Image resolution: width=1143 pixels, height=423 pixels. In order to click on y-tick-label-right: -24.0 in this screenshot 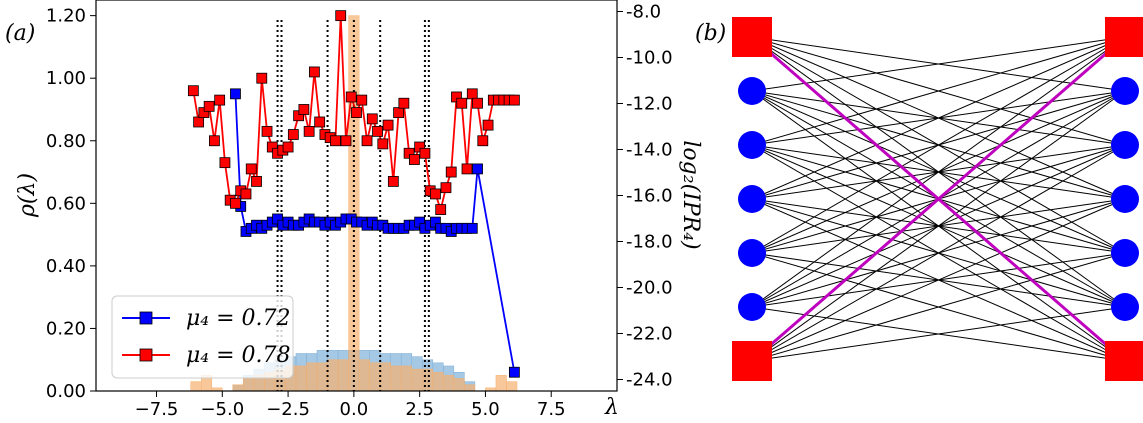, I will do `click(649, 380)`.